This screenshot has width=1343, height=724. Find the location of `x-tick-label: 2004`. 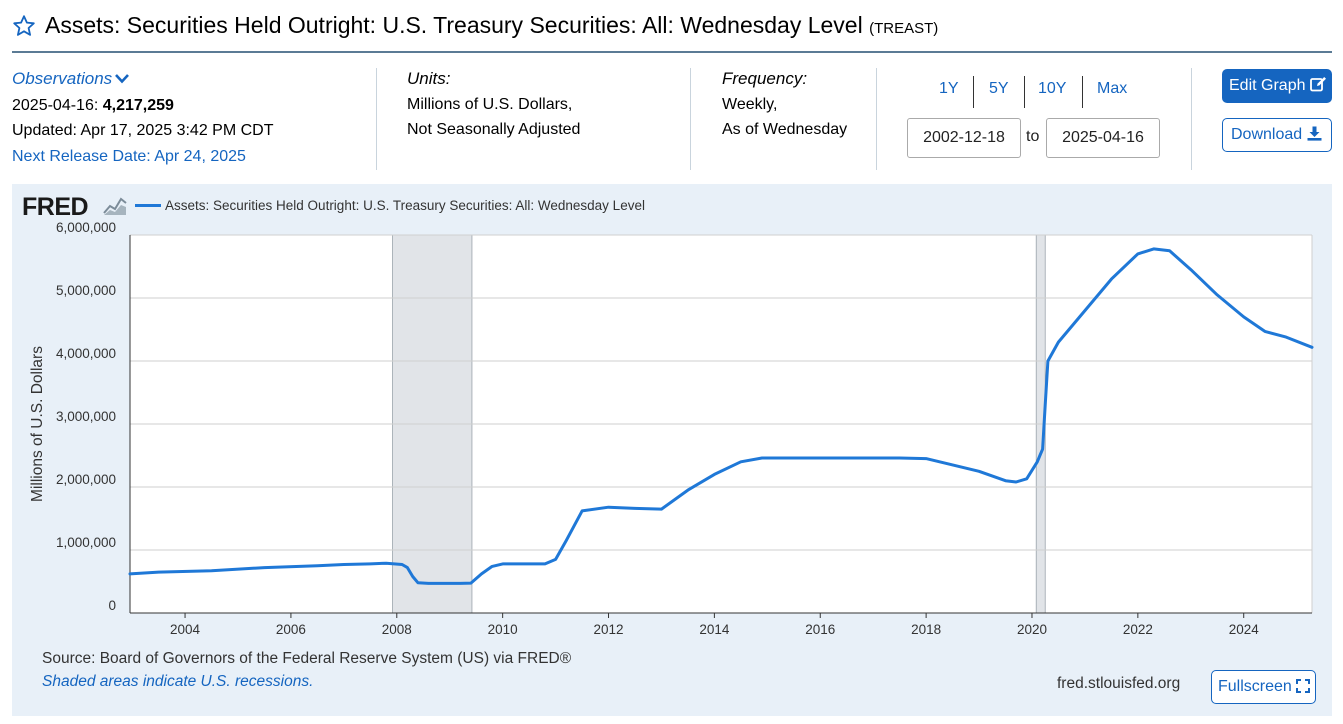

x-tick-label: 2004 is located at coordinates (185, 629).